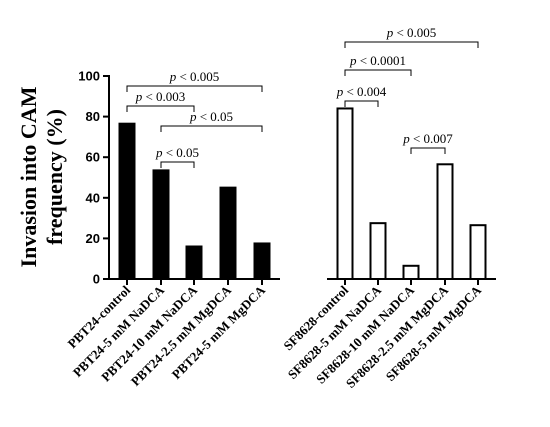 The image size is (550, 427). I want to click on y-tick-label: 60, so click(93, 157).